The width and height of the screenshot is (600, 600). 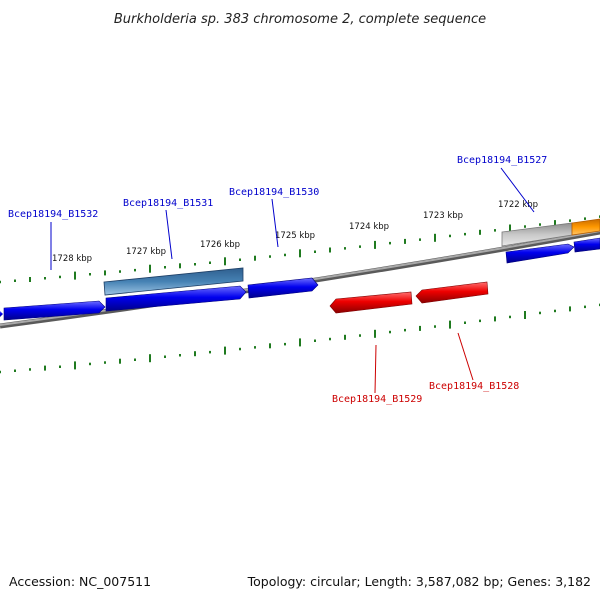 What do you see at coordinates (80, 581) in the screenshot?
I see `accession-text: Accession: NC_007511` at bounding box center [80, 581].